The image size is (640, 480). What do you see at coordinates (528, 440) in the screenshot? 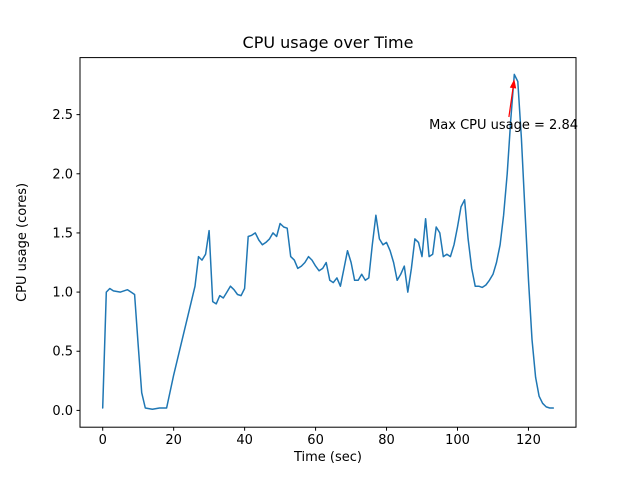
I see `x-tick-label: 120` at bounding box center [528, 440].